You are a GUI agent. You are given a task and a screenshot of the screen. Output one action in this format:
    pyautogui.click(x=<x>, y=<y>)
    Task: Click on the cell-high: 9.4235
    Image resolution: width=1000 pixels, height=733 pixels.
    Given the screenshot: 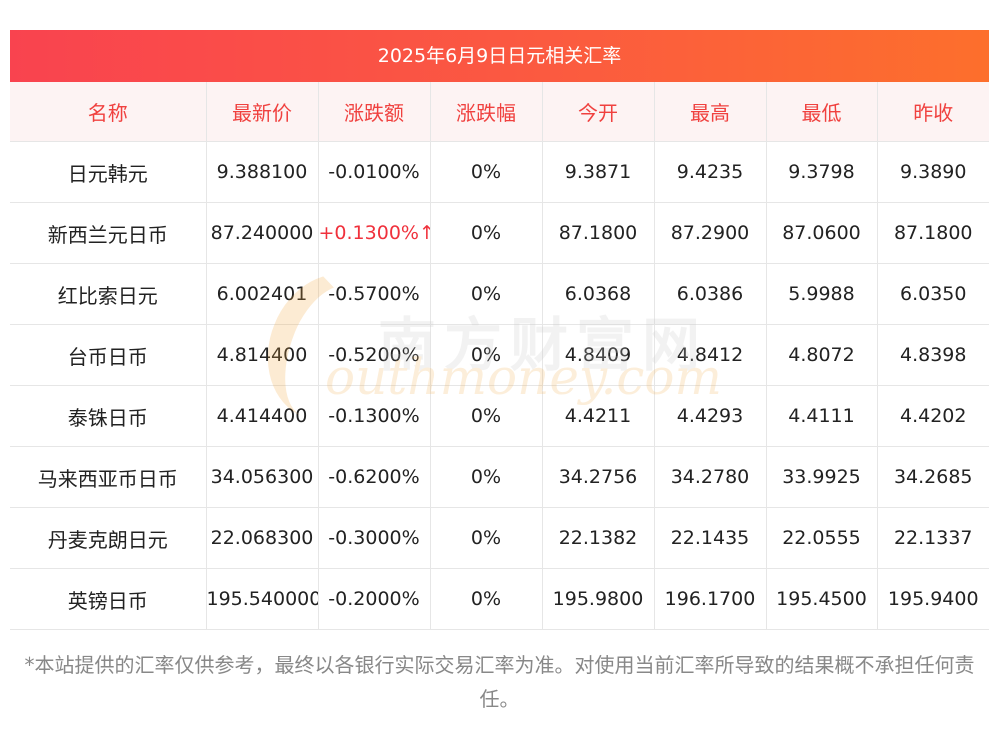 What is the action you would take?
    pyautogui.click(x=710, y=172)
    